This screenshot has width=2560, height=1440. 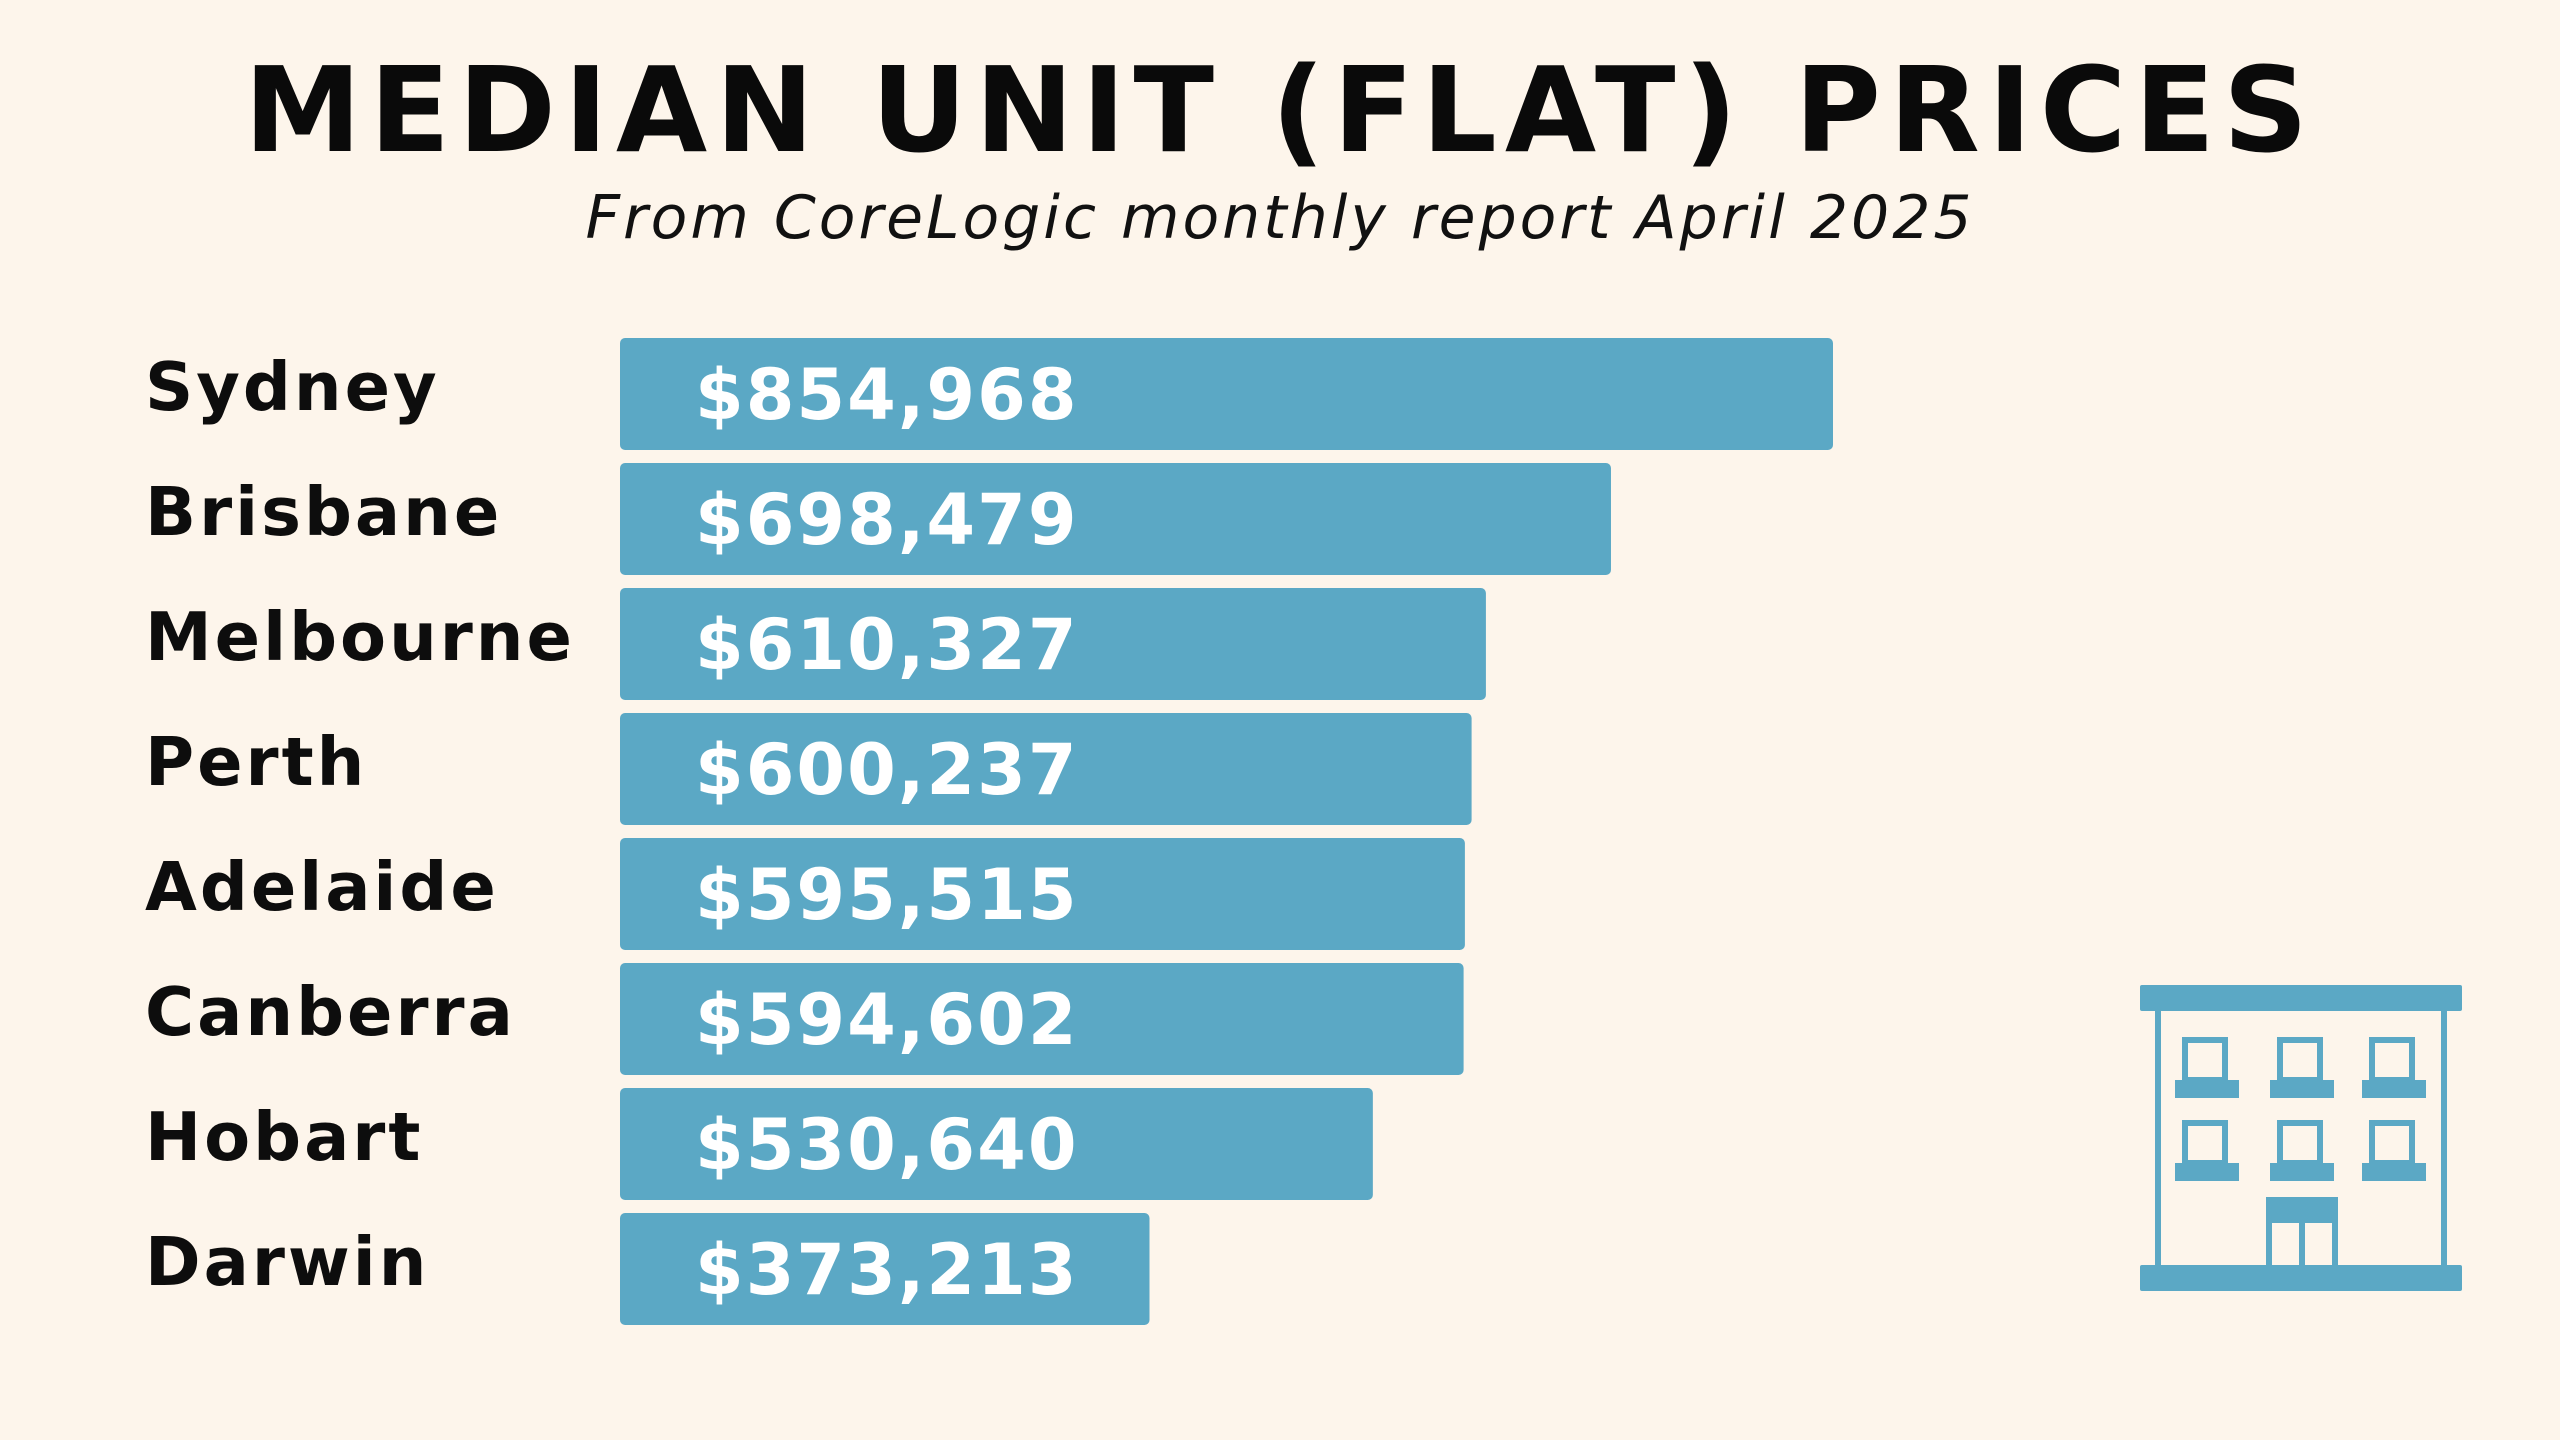 I want to click on value-label-sydney: $854,968, so click(x=887, y=395).